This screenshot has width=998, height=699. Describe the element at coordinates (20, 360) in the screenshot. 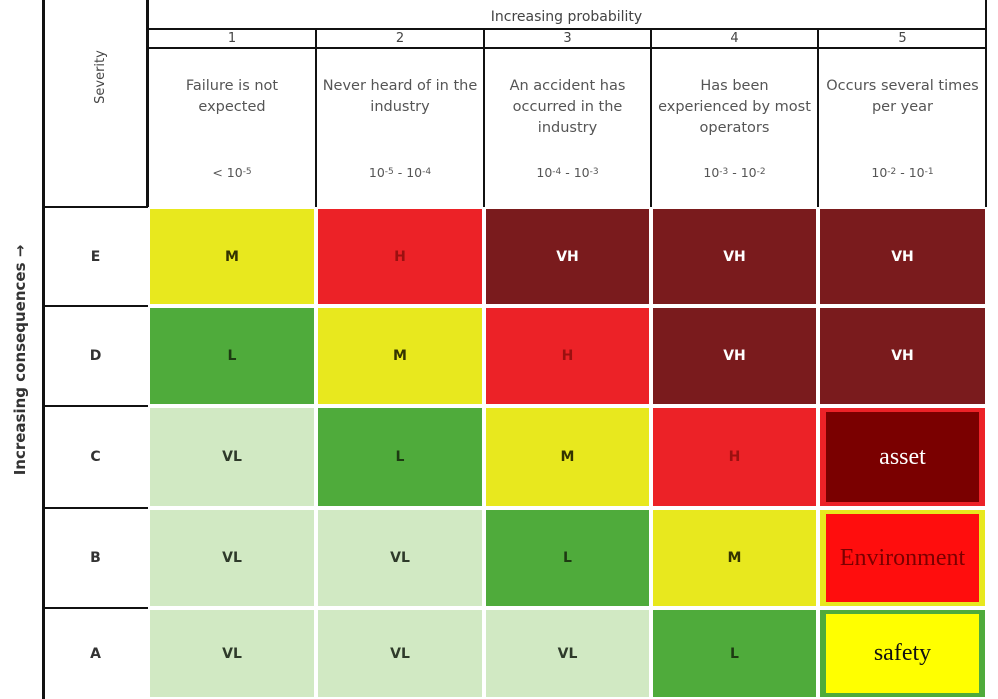

I see `consequences-label: Increasing consequences →` at that location.